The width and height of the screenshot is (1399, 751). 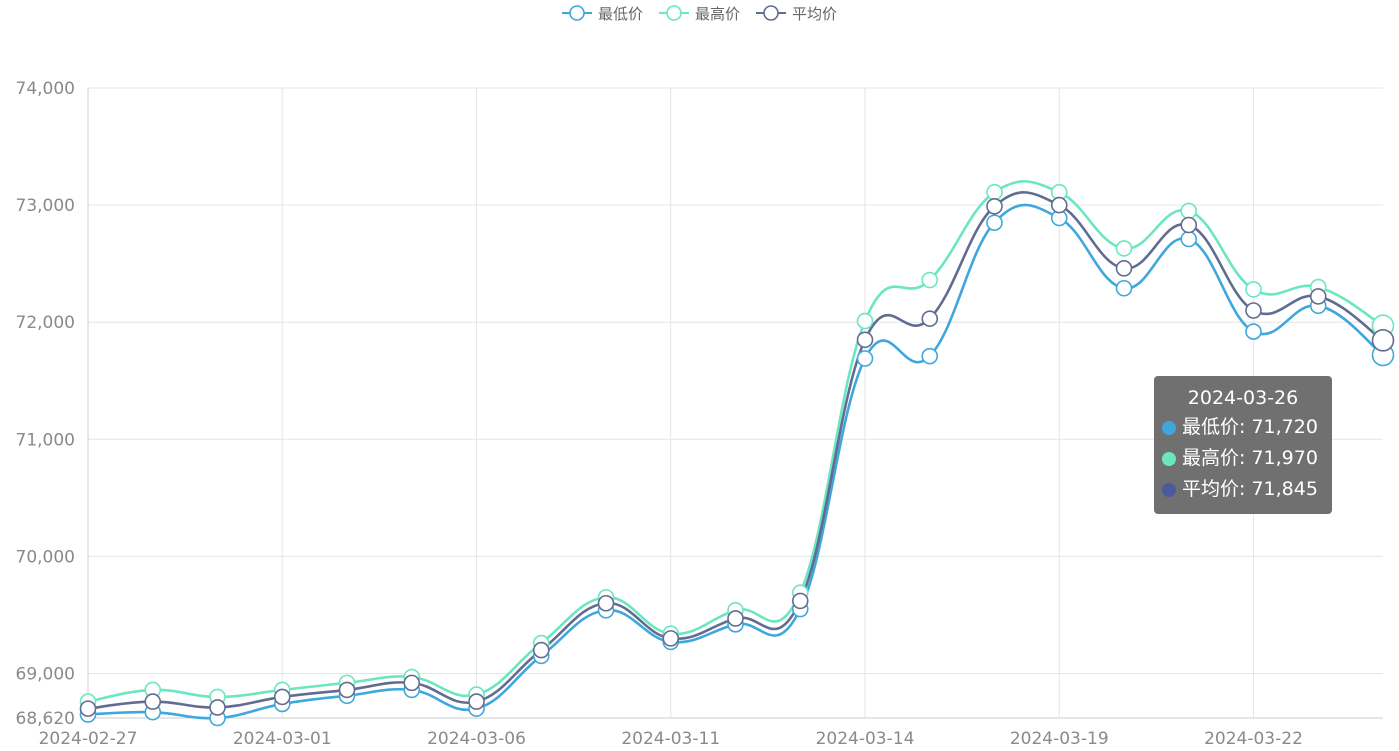 What do you see at coordinates (1243, 427) in the screenshot?
I see `tooltip-row-low: 最低价: 71,720` at bounding box center [1243, 427].